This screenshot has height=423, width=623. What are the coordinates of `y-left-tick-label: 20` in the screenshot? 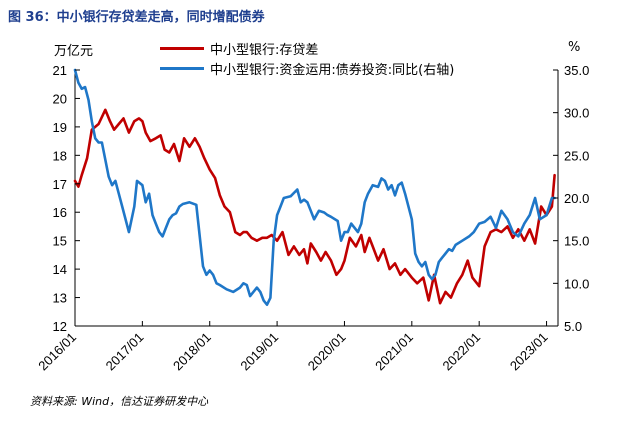 It's located at (60, 98).